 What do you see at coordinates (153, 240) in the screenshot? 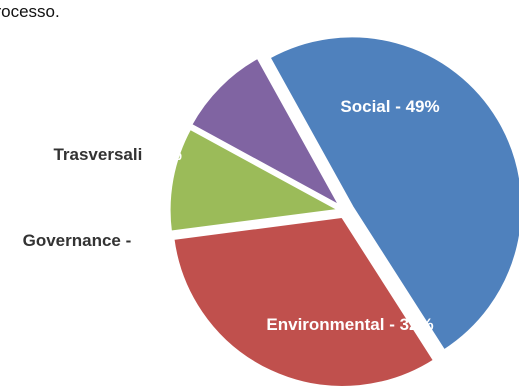
I see `slice-label-value-governance: 10%` at bounding box center [153, 240].